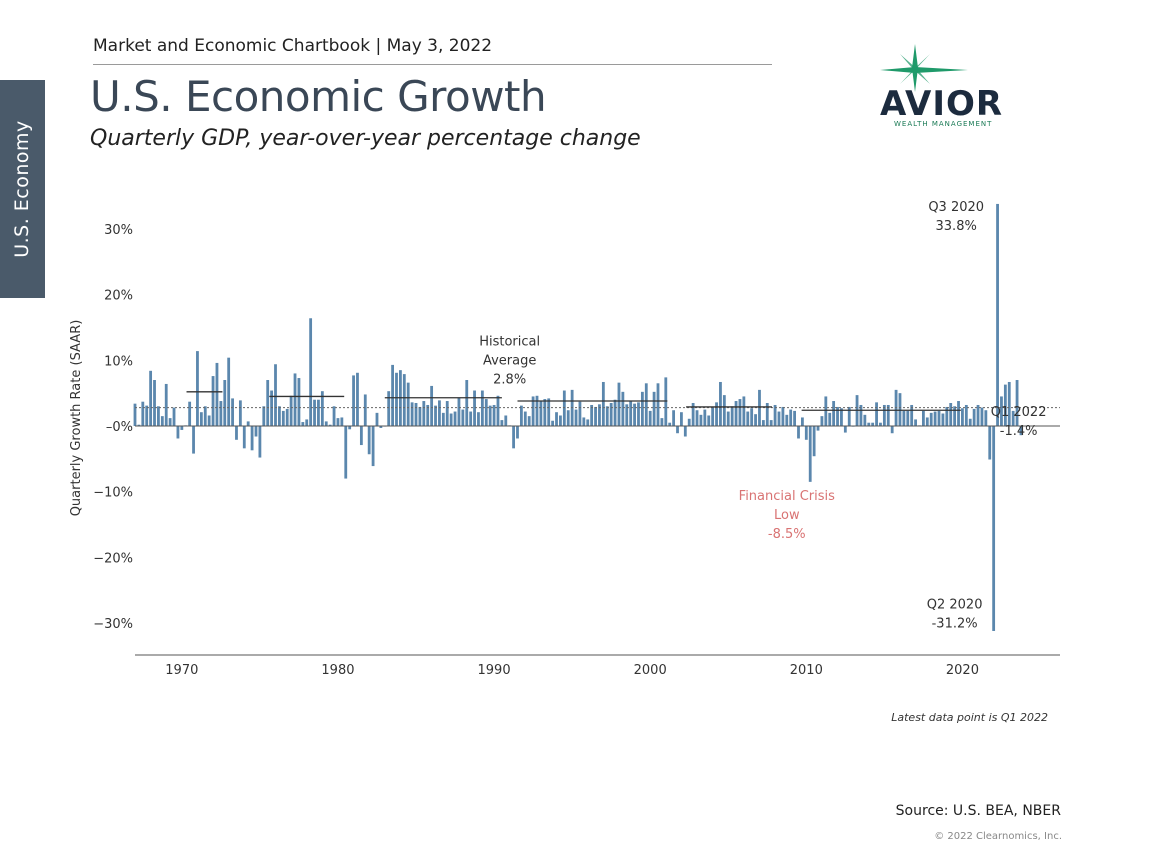 The height and width of the screenshot is (864, 1152). Describe the element at coordinates (969, 717) in the screenshot. I see `chart-footnote: Latest data point is Q1 2022` at that location.